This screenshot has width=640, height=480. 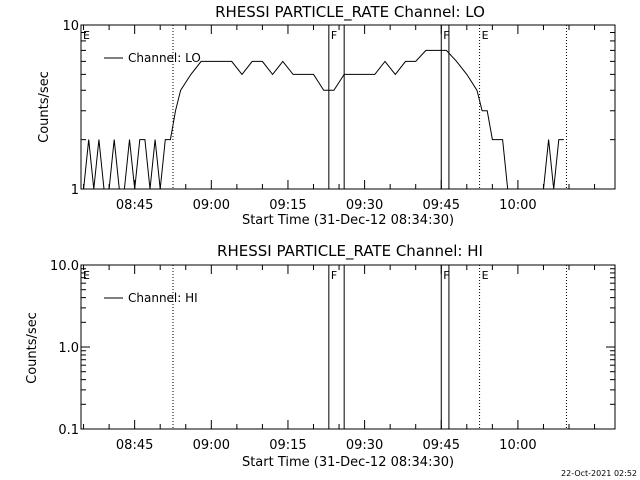 I want to click on legend: Channel: LO, so click(x=152, y=58).